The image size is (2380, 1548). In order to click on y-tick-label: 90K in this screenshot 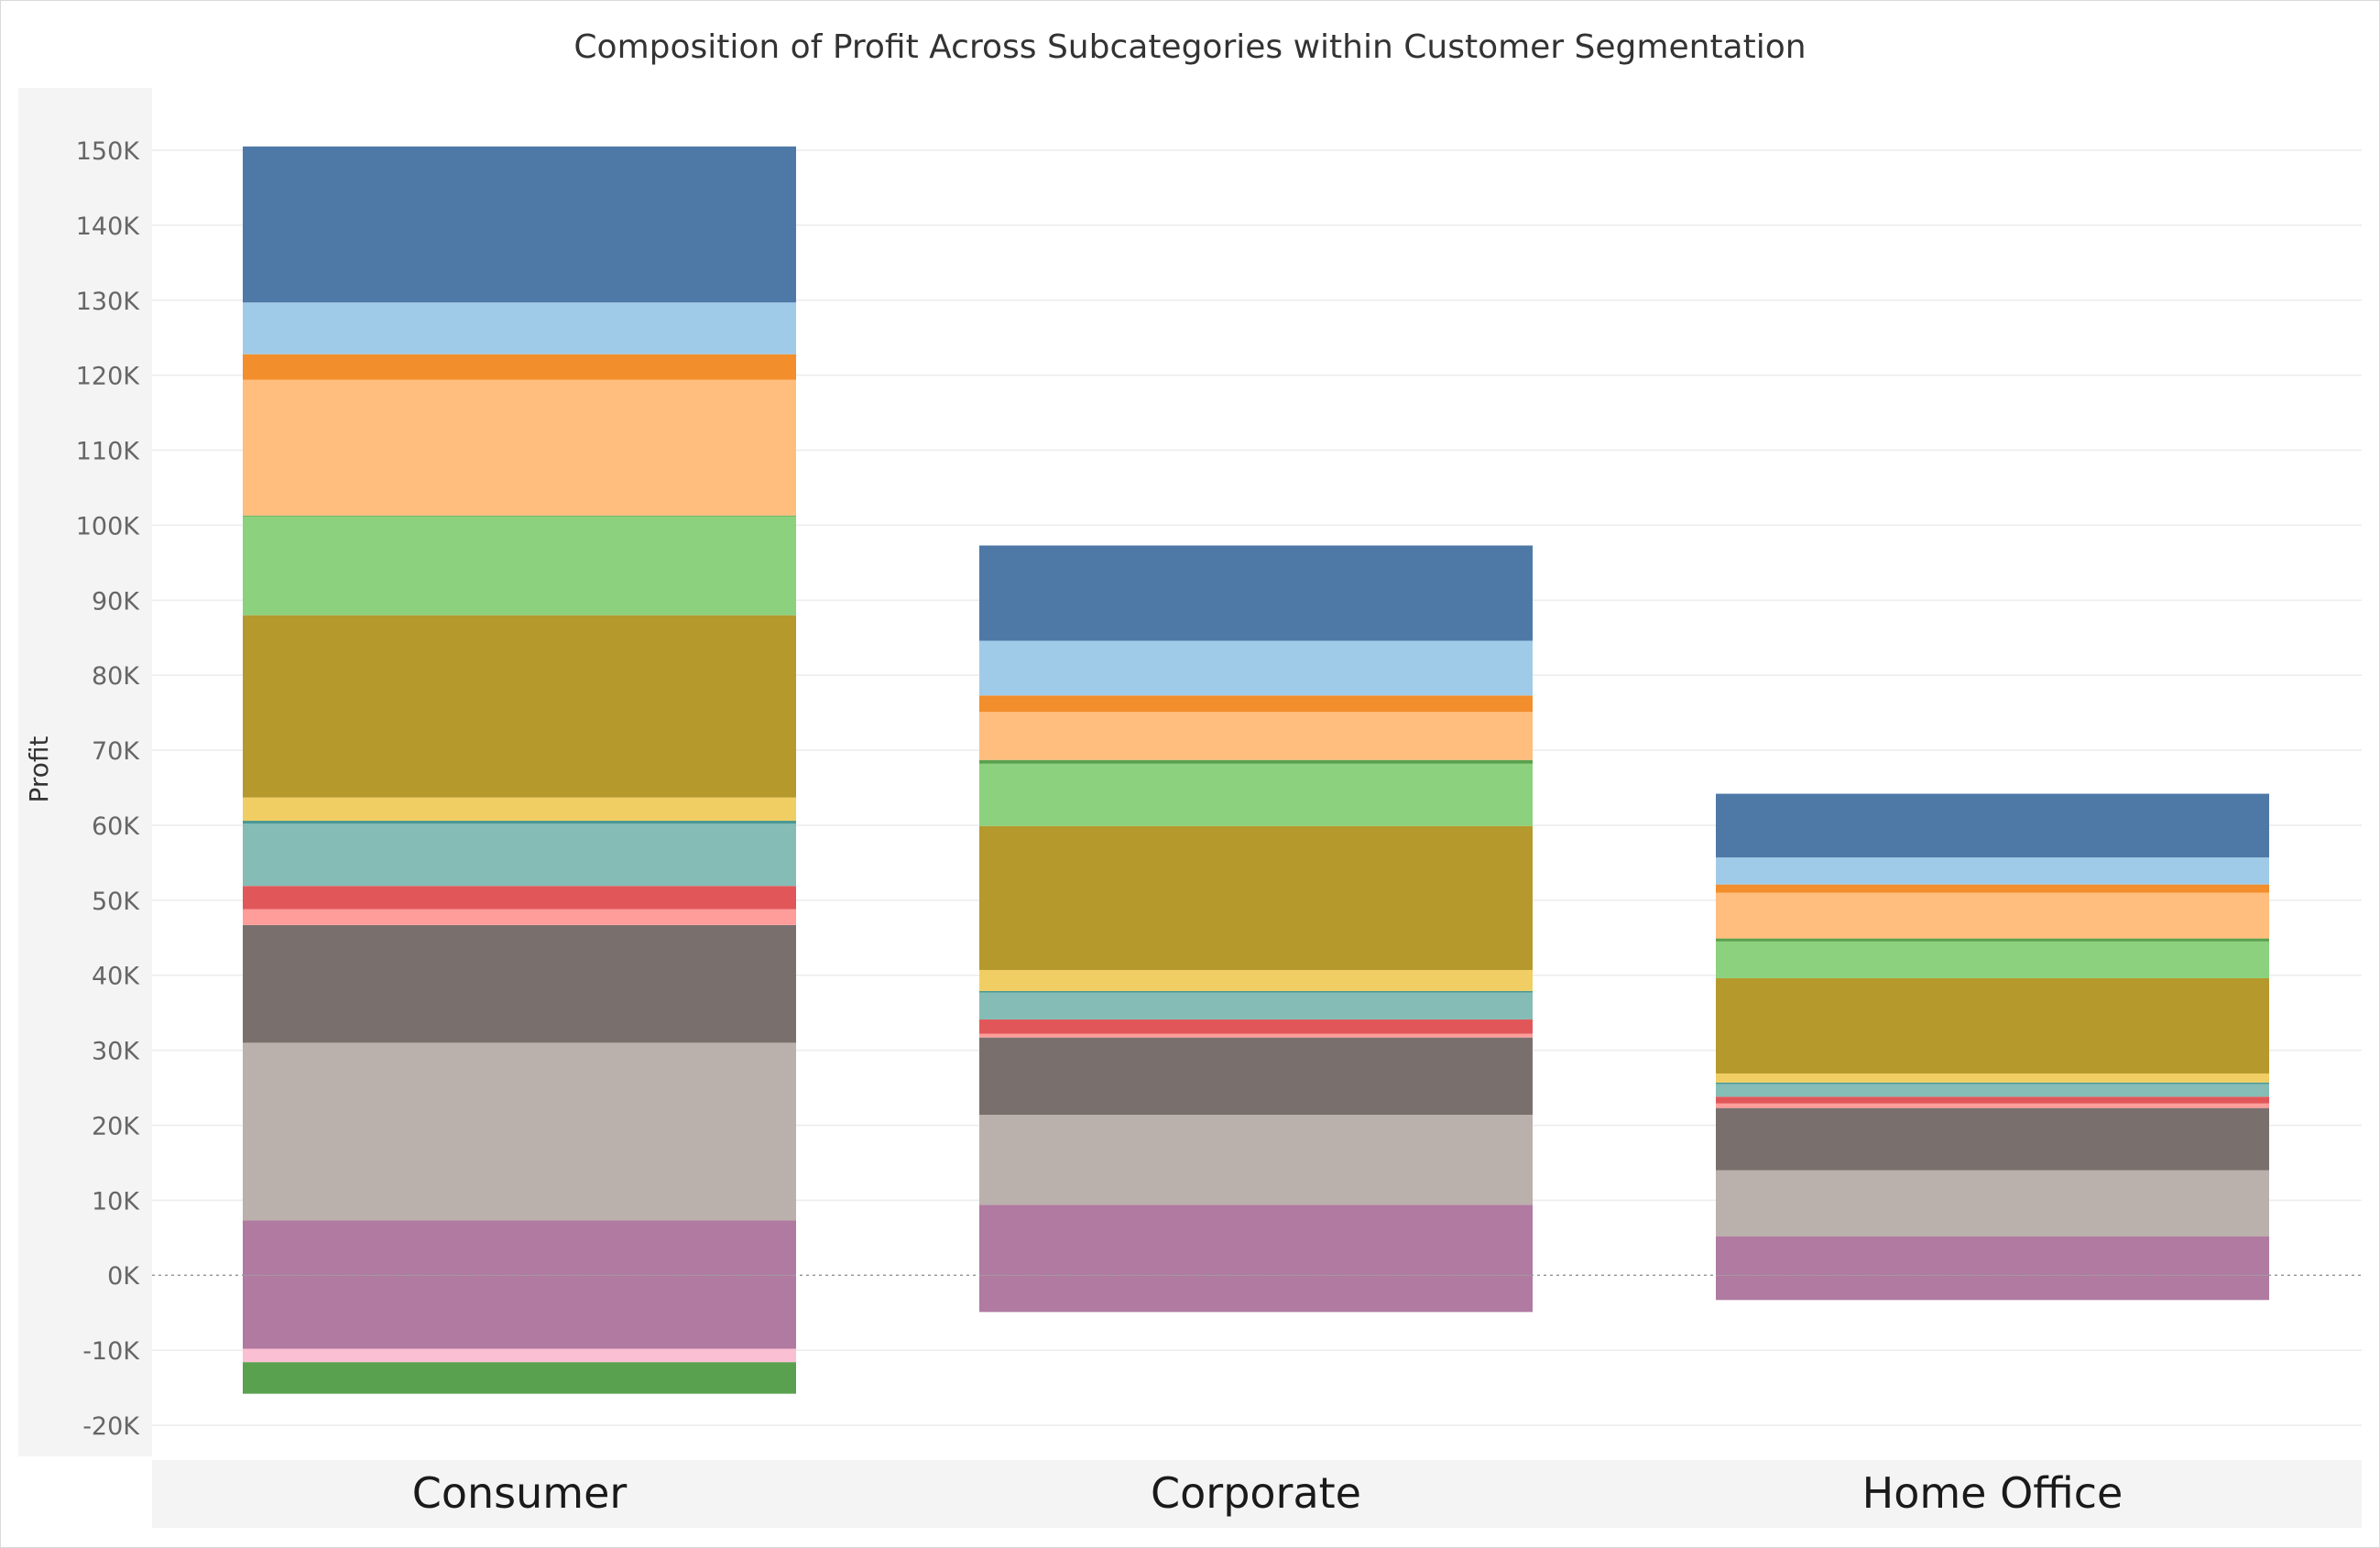, I will do `click(116, 601)`.